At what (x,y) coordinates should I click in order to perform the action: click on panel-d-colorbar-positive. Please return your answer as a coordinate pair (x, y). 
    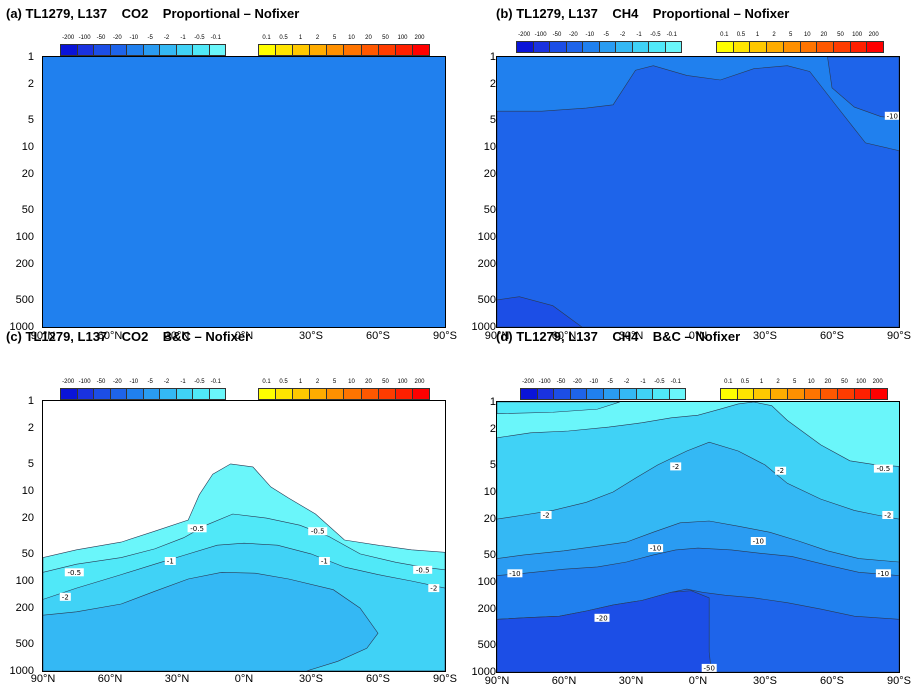
    Looking at the image, I should click on (804, 394).